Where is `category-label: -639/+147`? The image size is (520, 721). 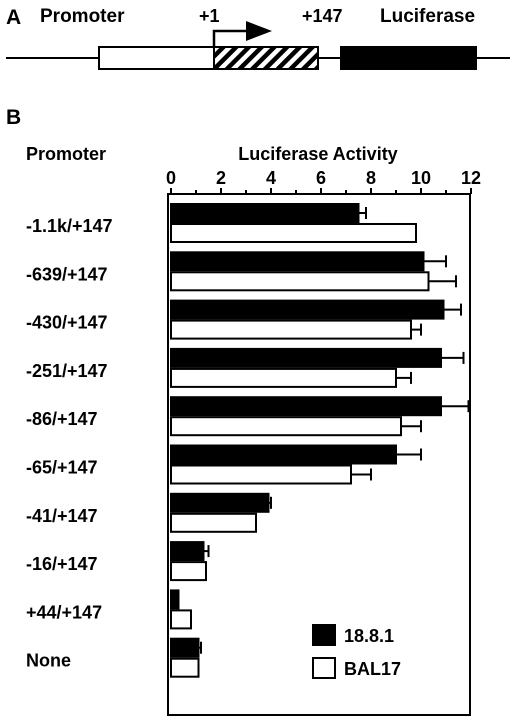
category-label: -639/+147 is located at coordinates (67, 274).